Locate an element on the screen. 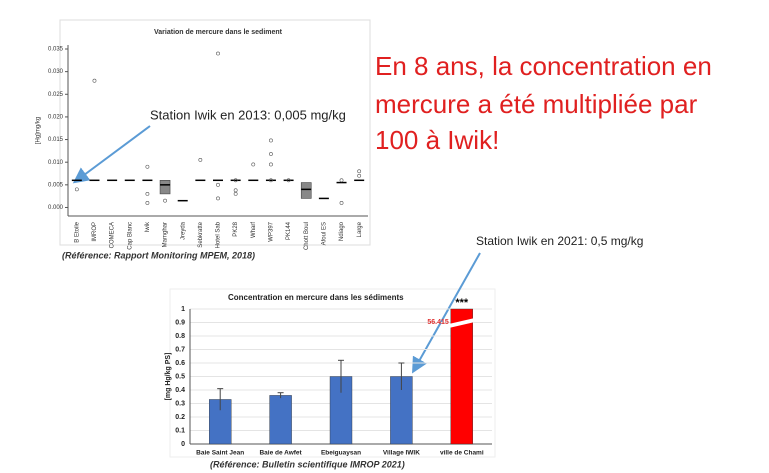 The width and height of the screenshot is (769, 473). x-tick-label: PK28 is located at coordinates (236, 228).